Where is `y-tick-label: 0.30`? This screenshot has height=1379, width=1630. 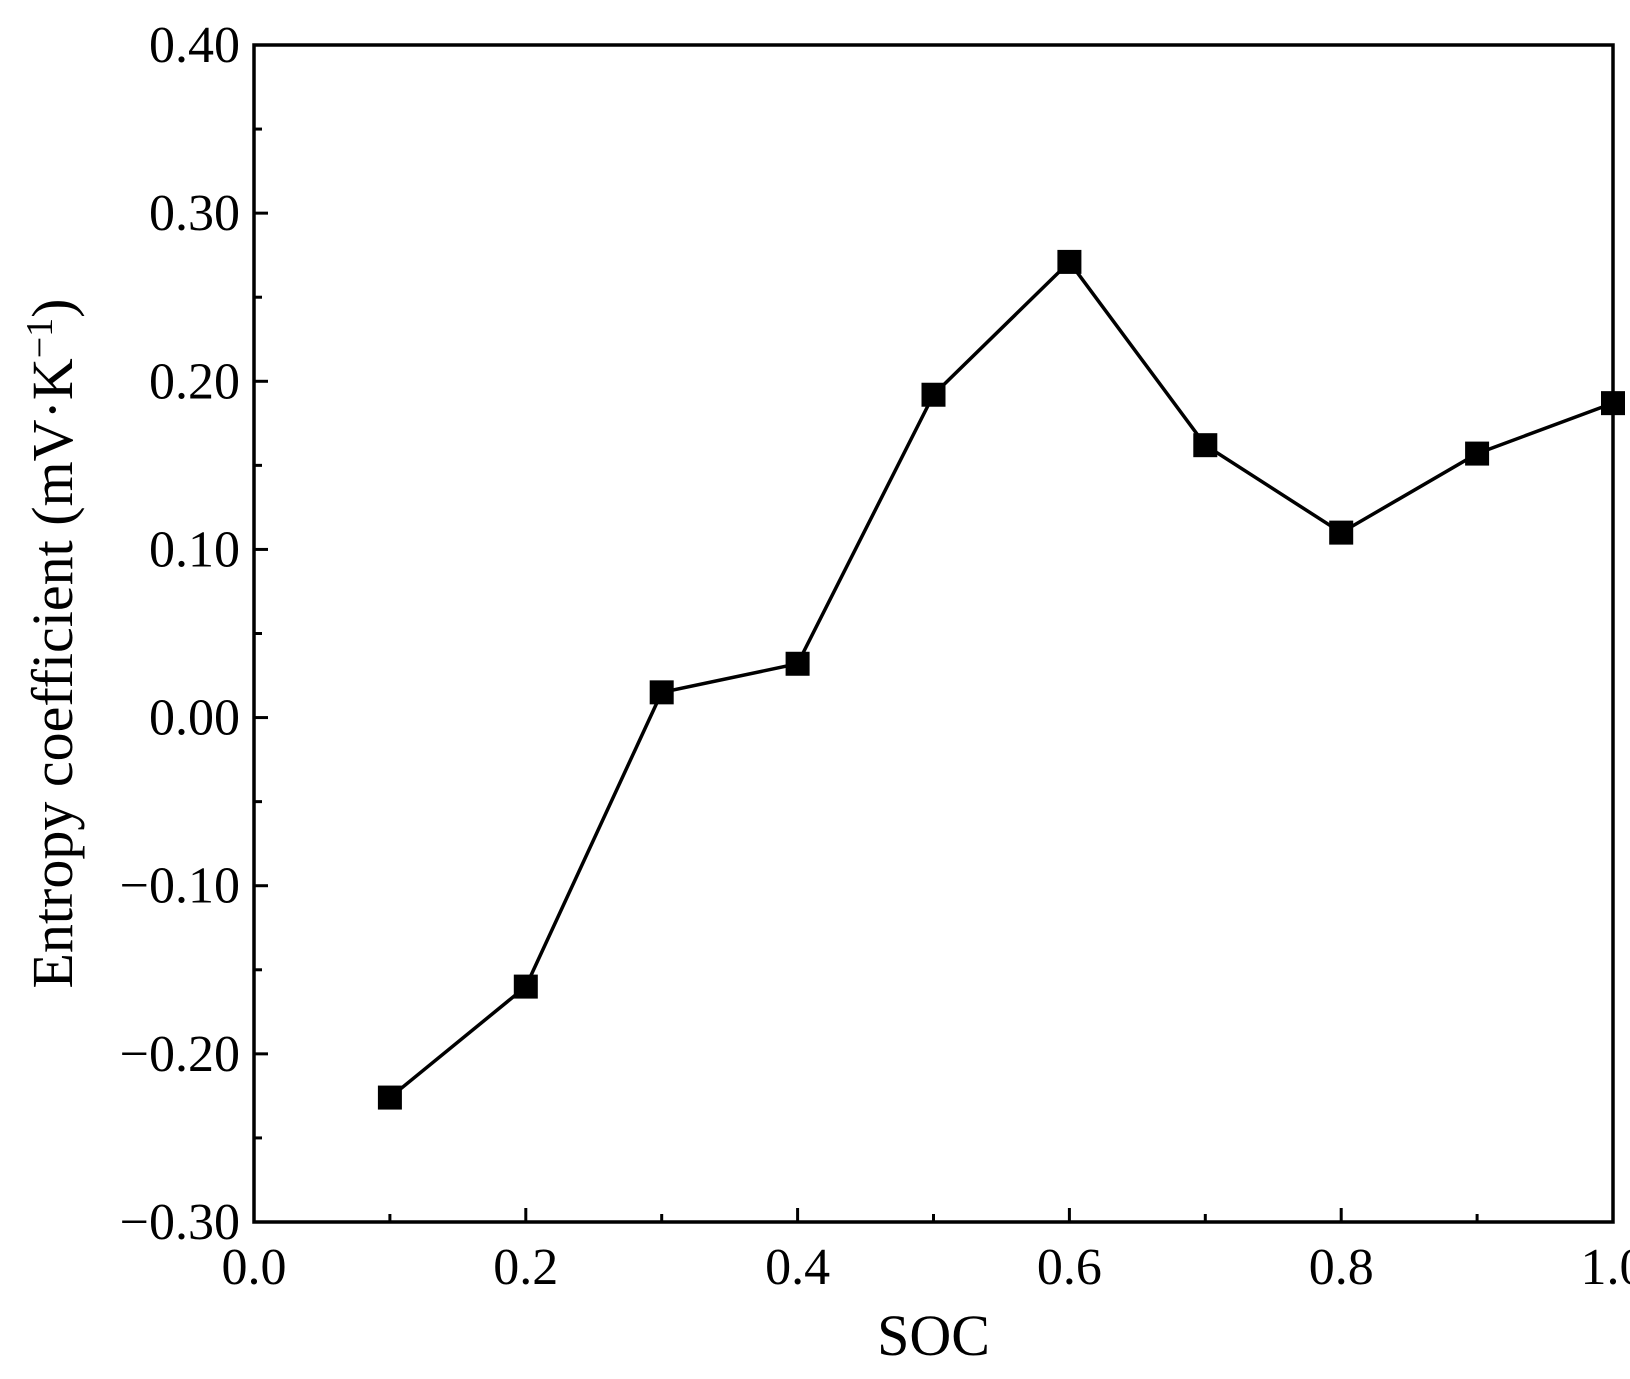 y-tick-label: 0.30 is located at coordinates (194, 213).